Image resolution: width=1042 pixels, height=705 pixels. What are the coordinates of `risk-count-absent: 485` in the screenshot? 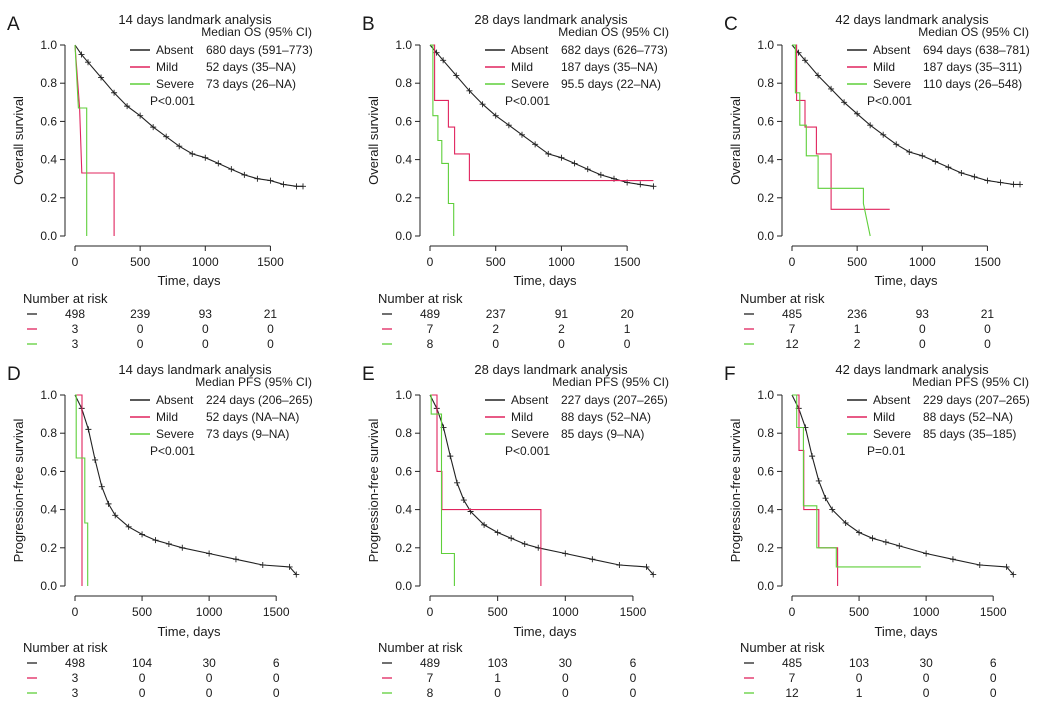 It's located at (792, 314).